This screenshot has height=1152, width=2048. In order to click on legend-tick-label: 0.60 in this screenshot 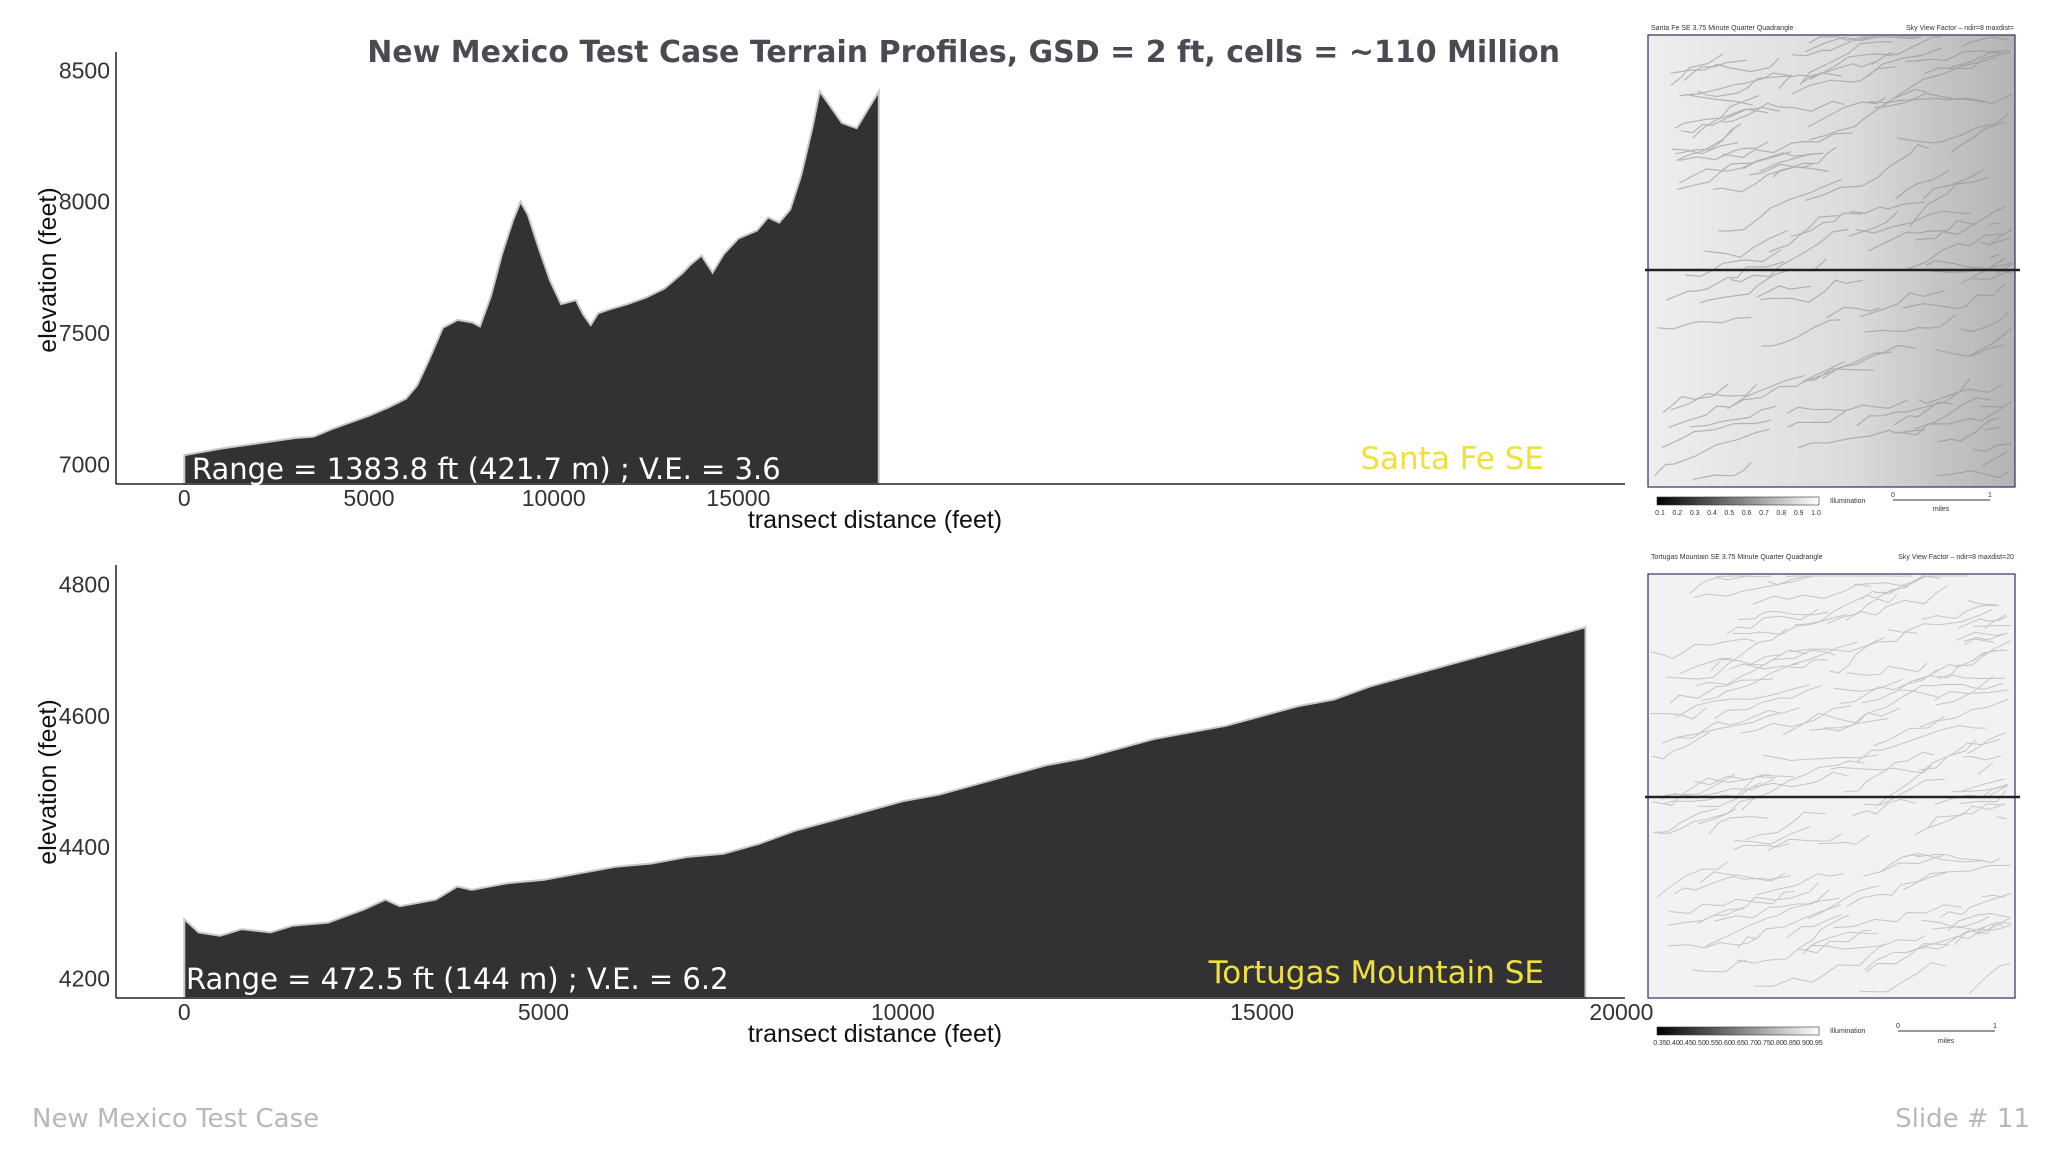, I will do `click(1725, 1043)`.